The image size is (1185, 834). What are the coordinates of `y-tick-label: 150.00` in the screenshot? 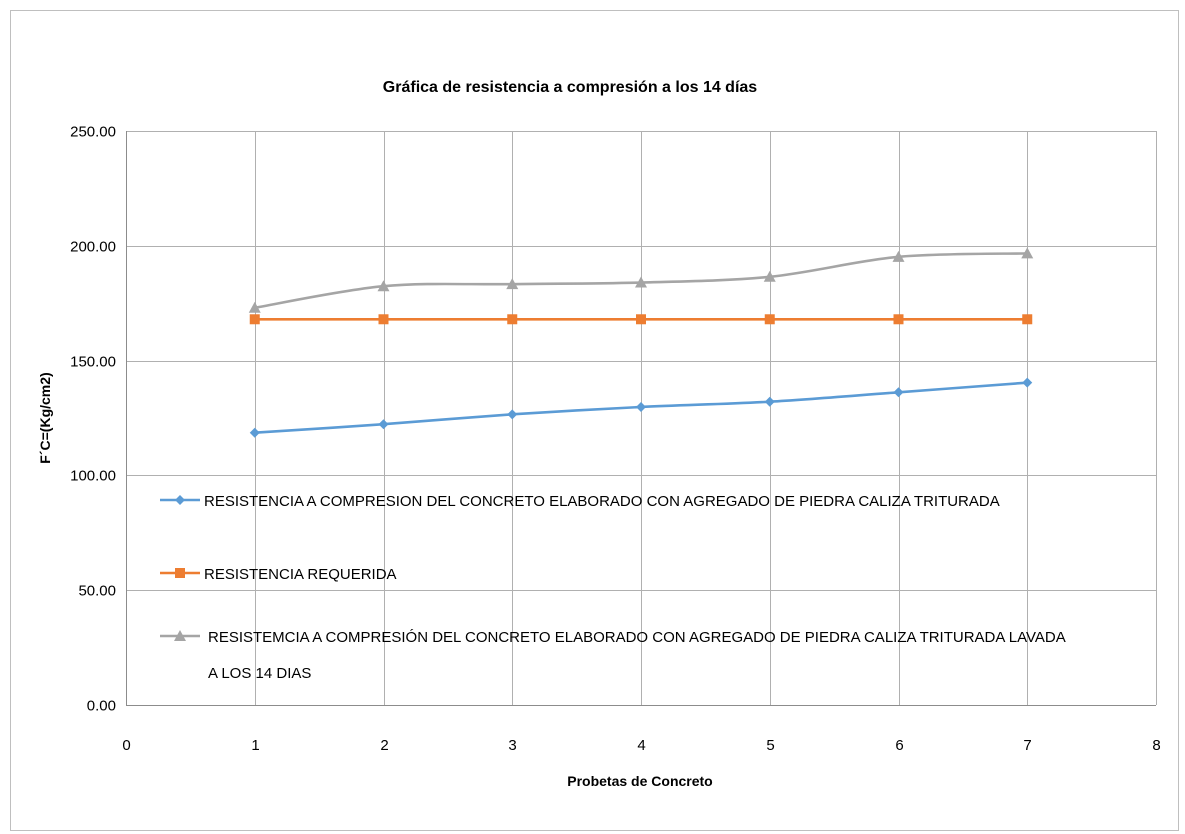 It's located at (93, 362).